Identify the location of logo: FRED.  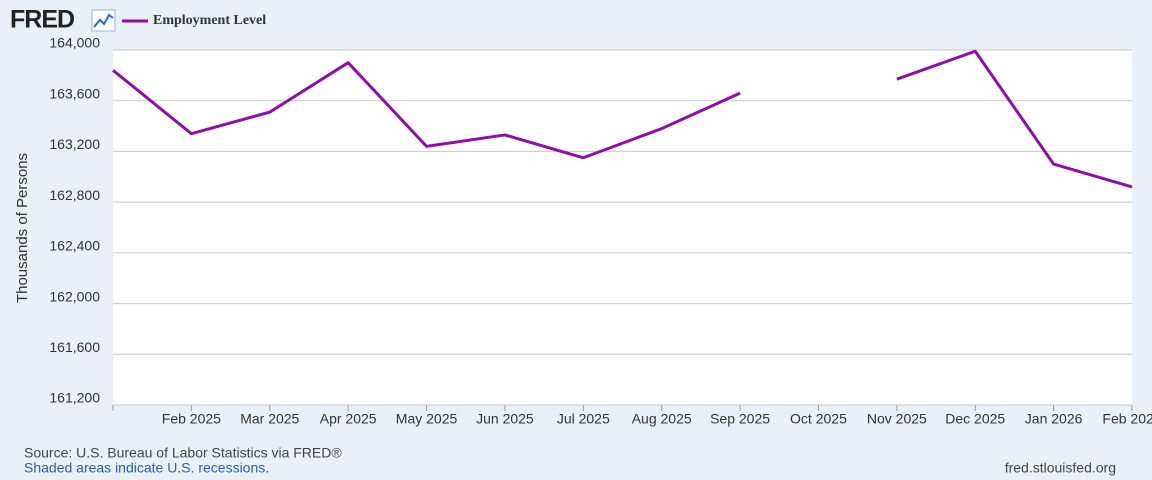
(42, 20).